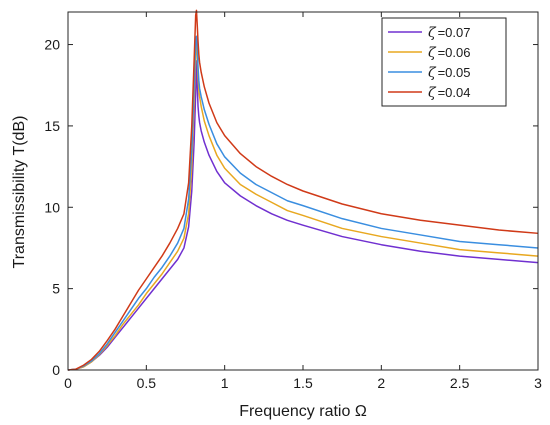 This screenshot has height=425, width=550. I want to click on legend: ζ =0.07ζ =0.06ζ =0.05ζ =0.04, so click(444, 62).